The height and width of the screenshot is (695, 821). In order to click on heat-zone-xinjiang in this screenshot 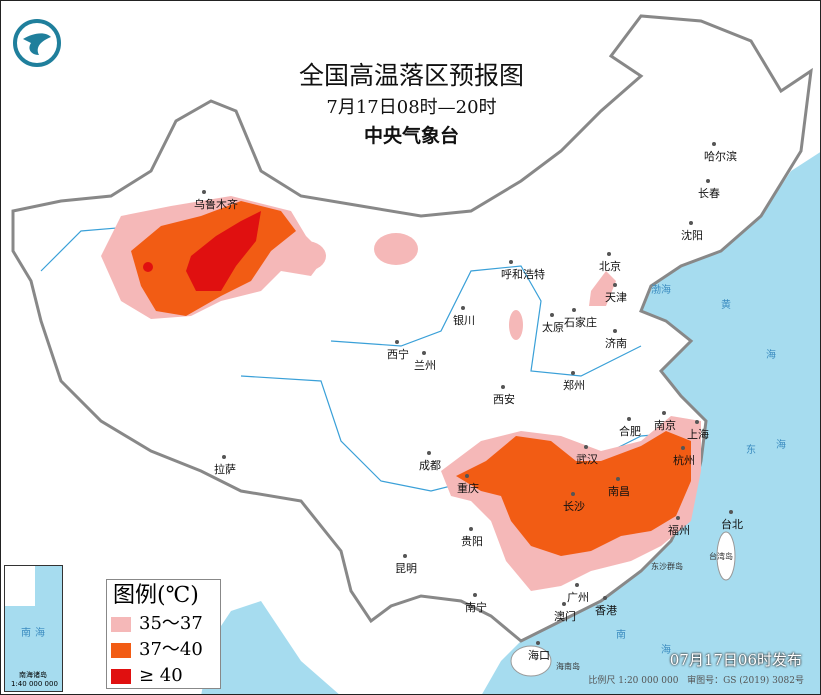, I will do `click(259, 257)`.